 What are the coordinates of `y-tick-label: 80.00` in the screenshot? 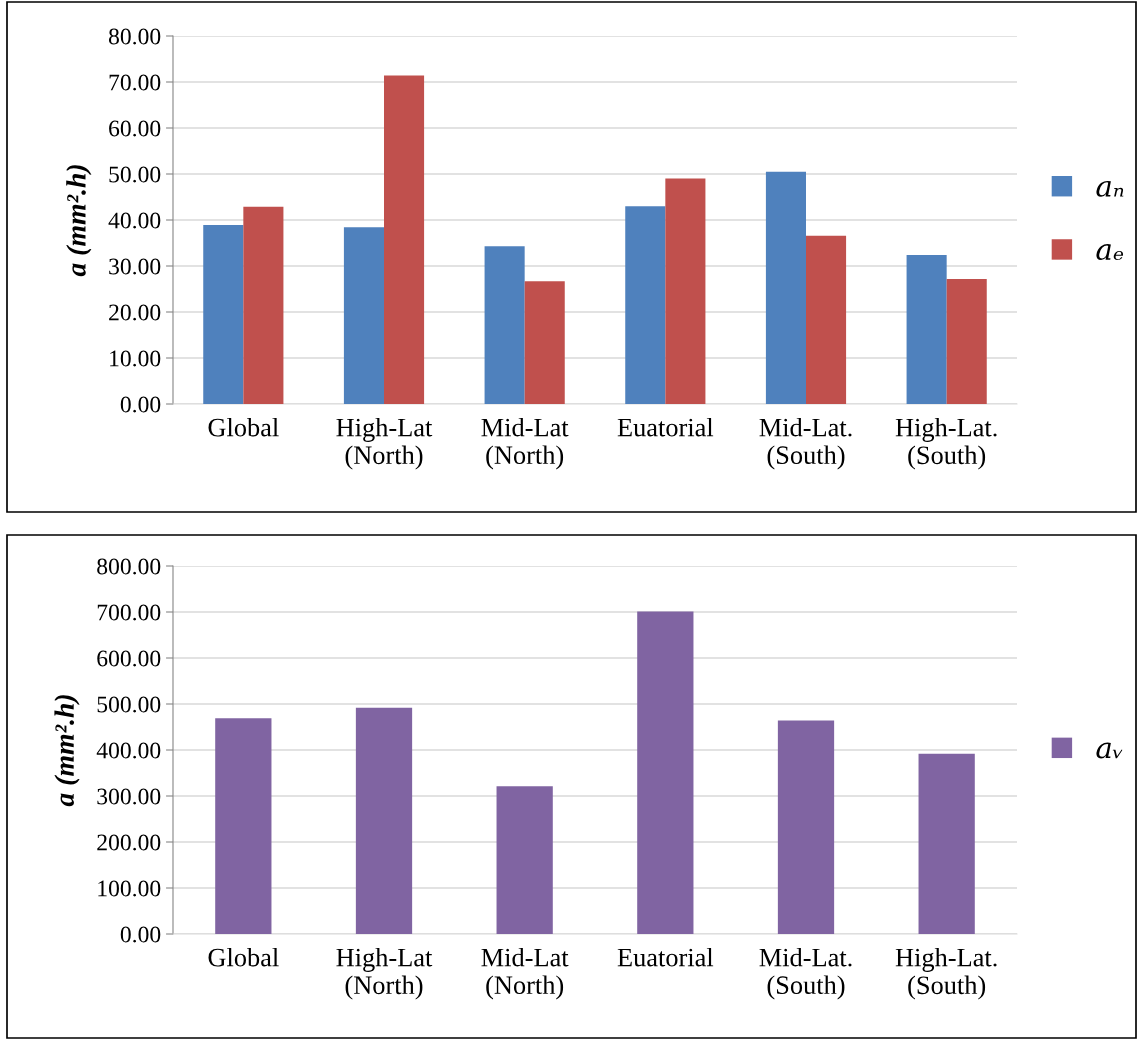 It's located at (134, 36).